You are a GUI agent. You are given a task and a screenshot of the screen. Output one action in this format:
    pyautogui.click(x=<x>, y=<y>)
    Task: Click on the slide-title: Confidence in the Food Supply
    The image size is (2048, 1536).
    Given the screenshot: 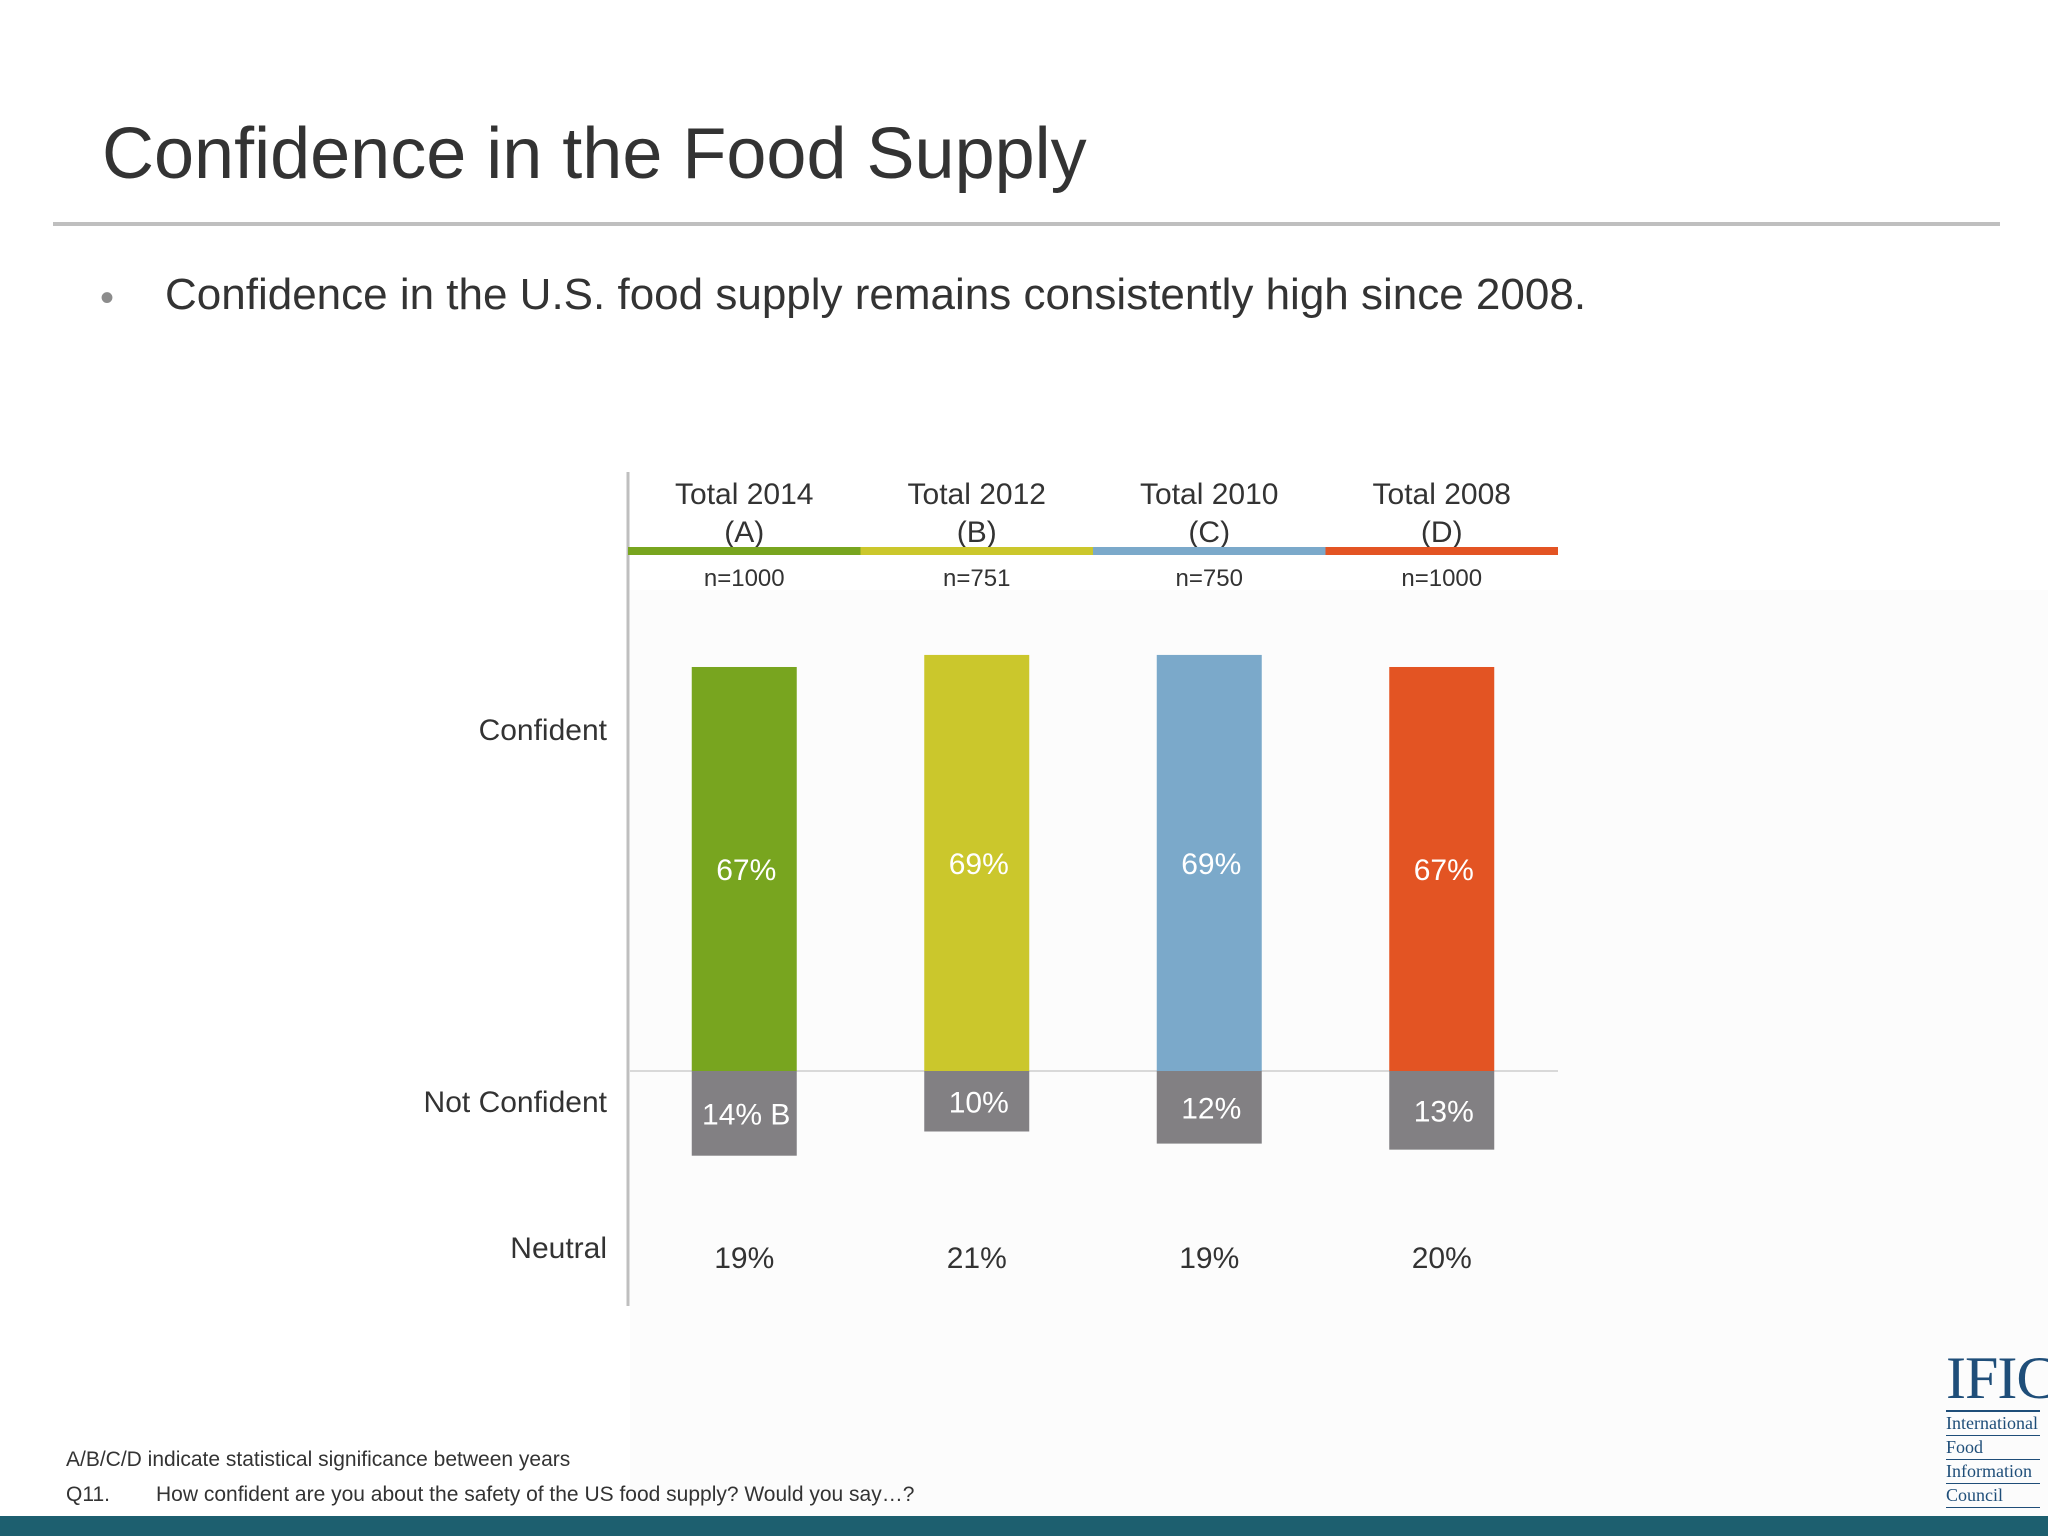 What is the action you would take?
    pyautogui.click(x=594, y=154)
    